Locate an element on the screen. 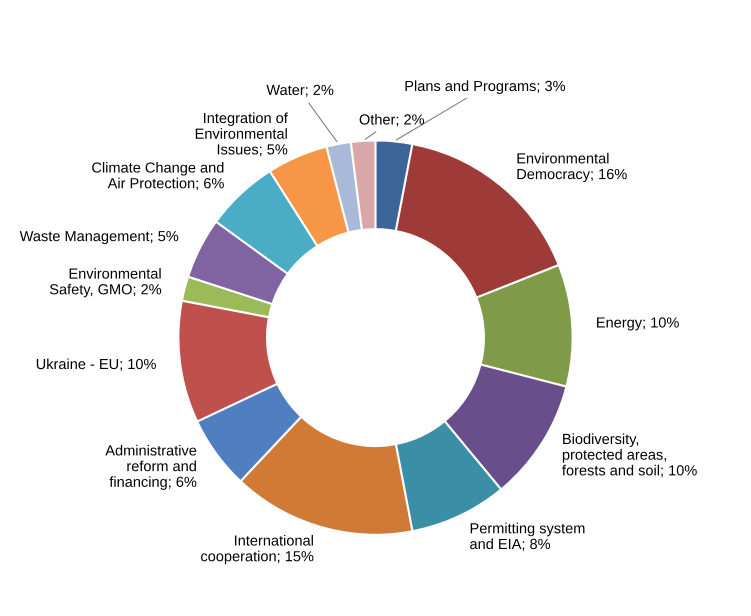  slice-label: Plans and Programs; 3% is located at coordinates (485, 87).